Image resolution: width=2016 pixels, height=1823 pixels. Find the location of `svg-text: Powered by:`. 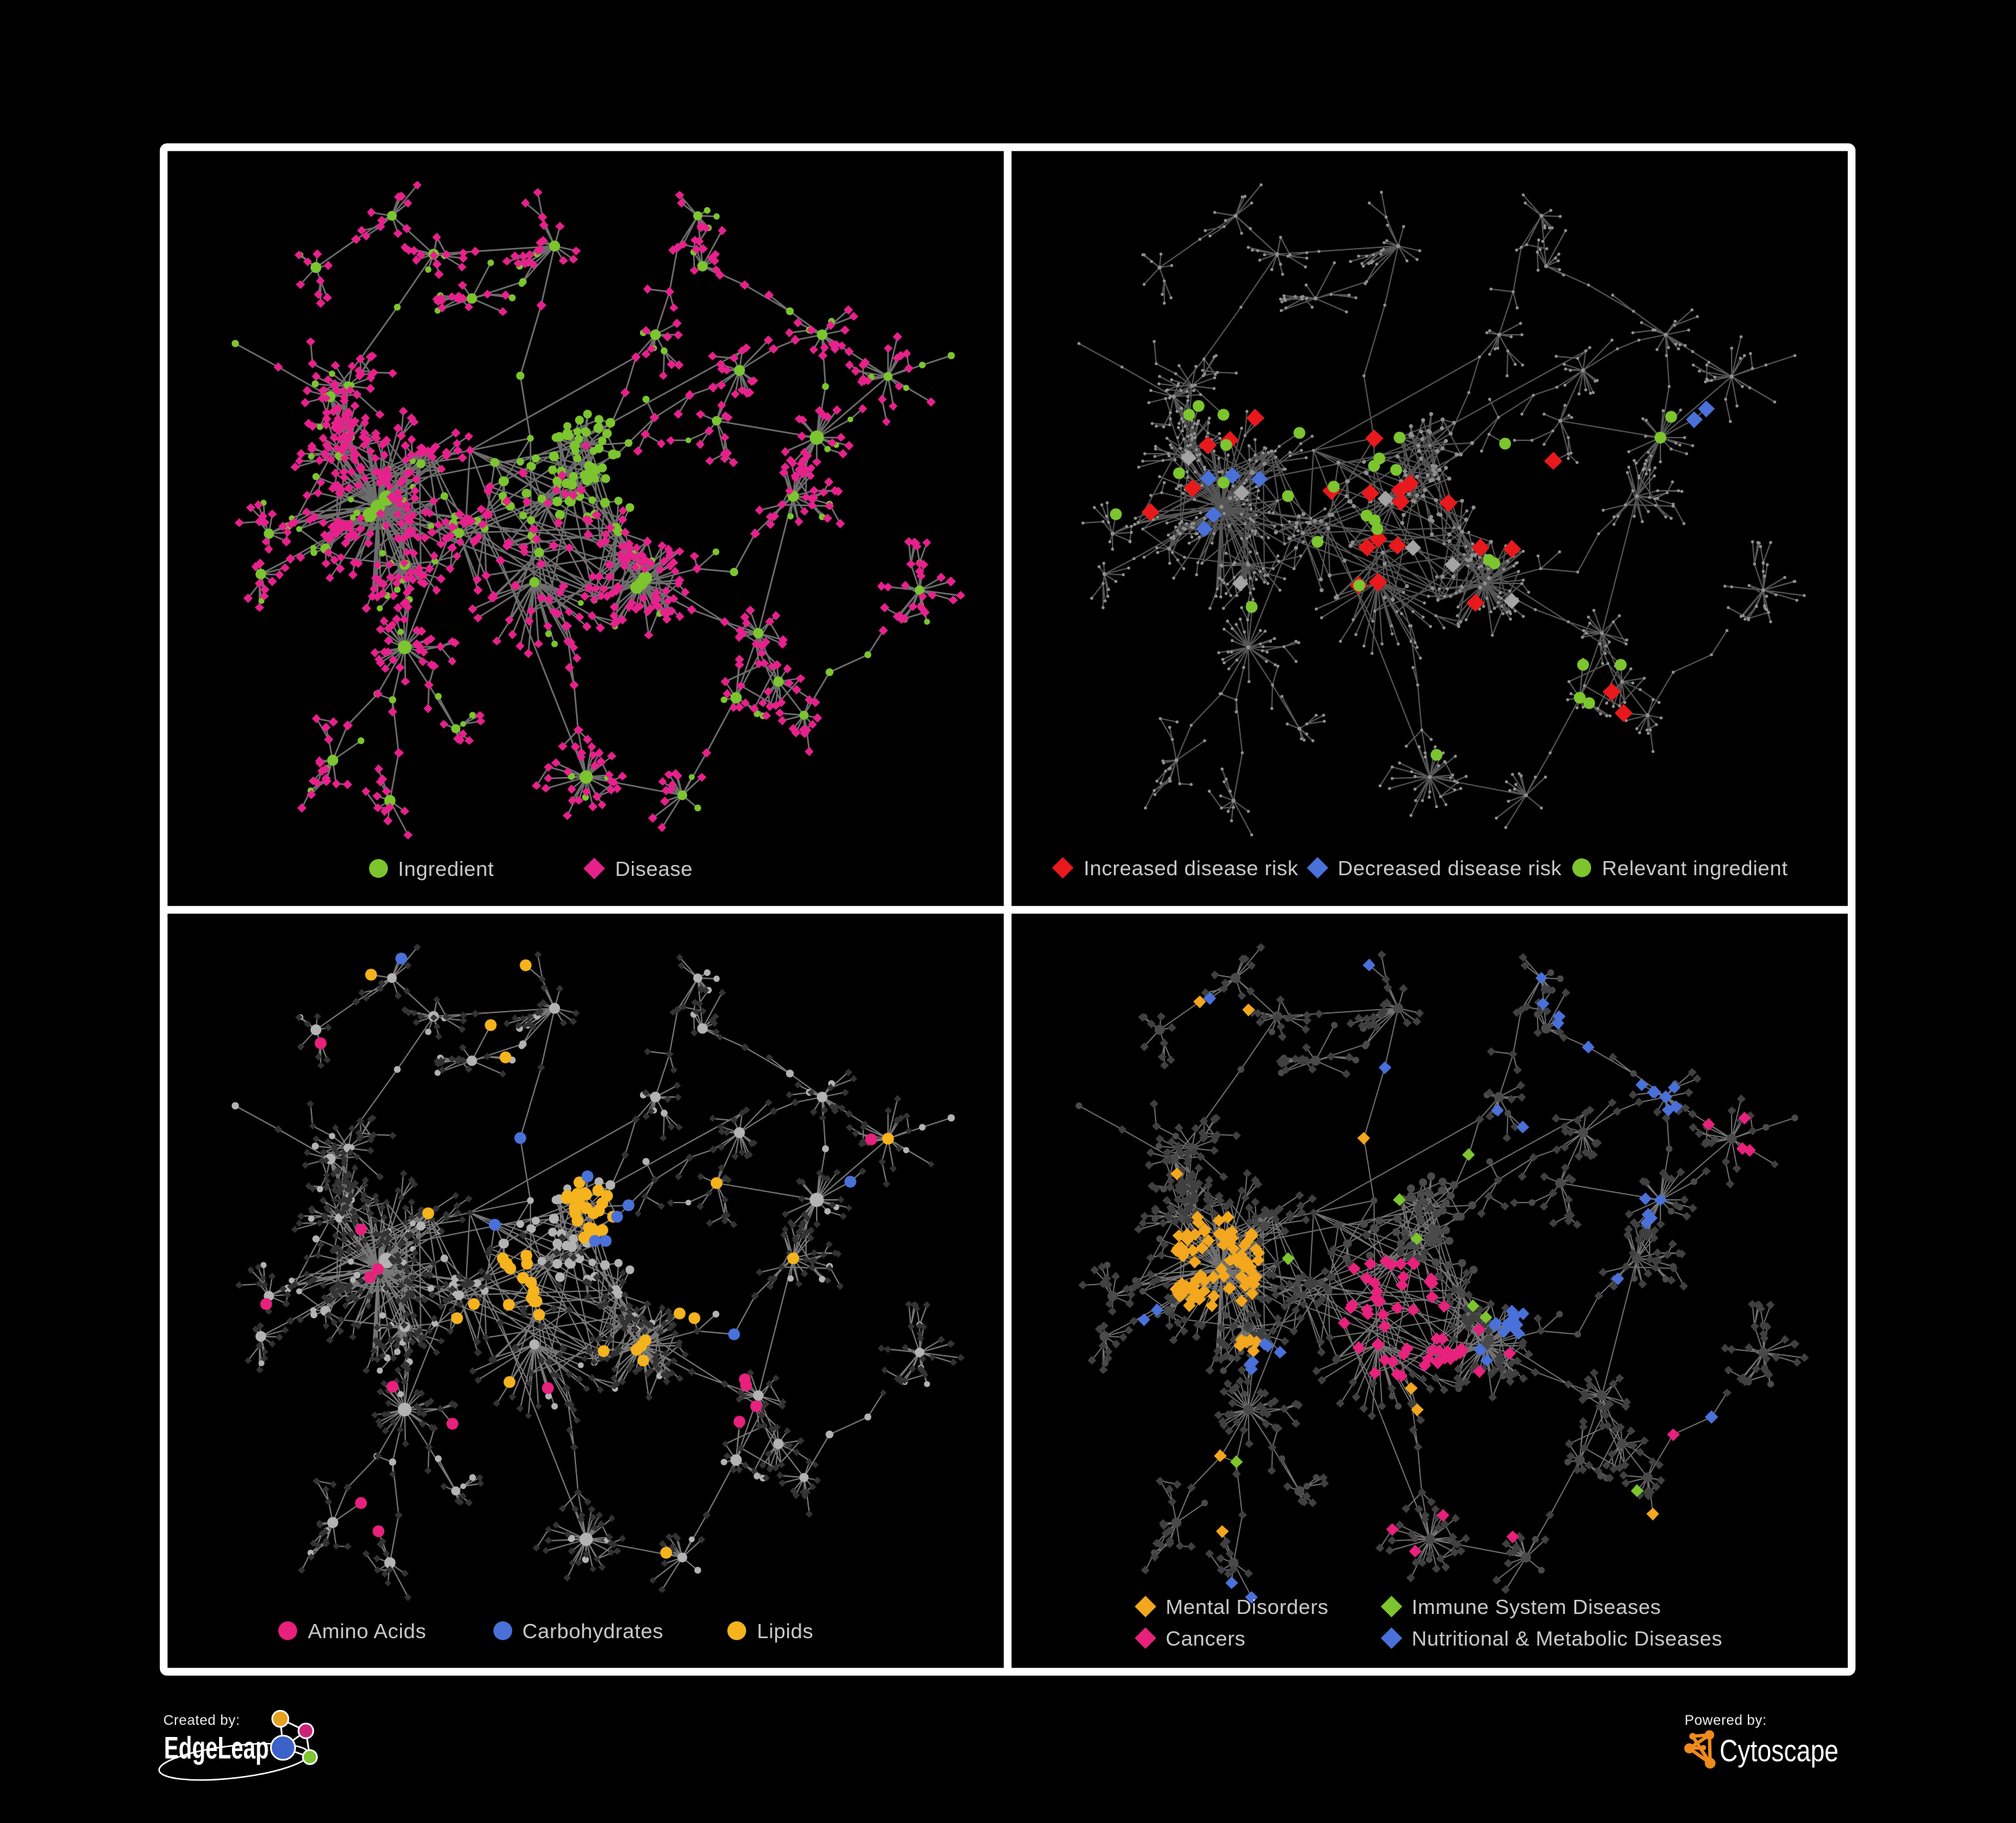

svg-text: Powered by: is located at coordinates (1726, 1720).